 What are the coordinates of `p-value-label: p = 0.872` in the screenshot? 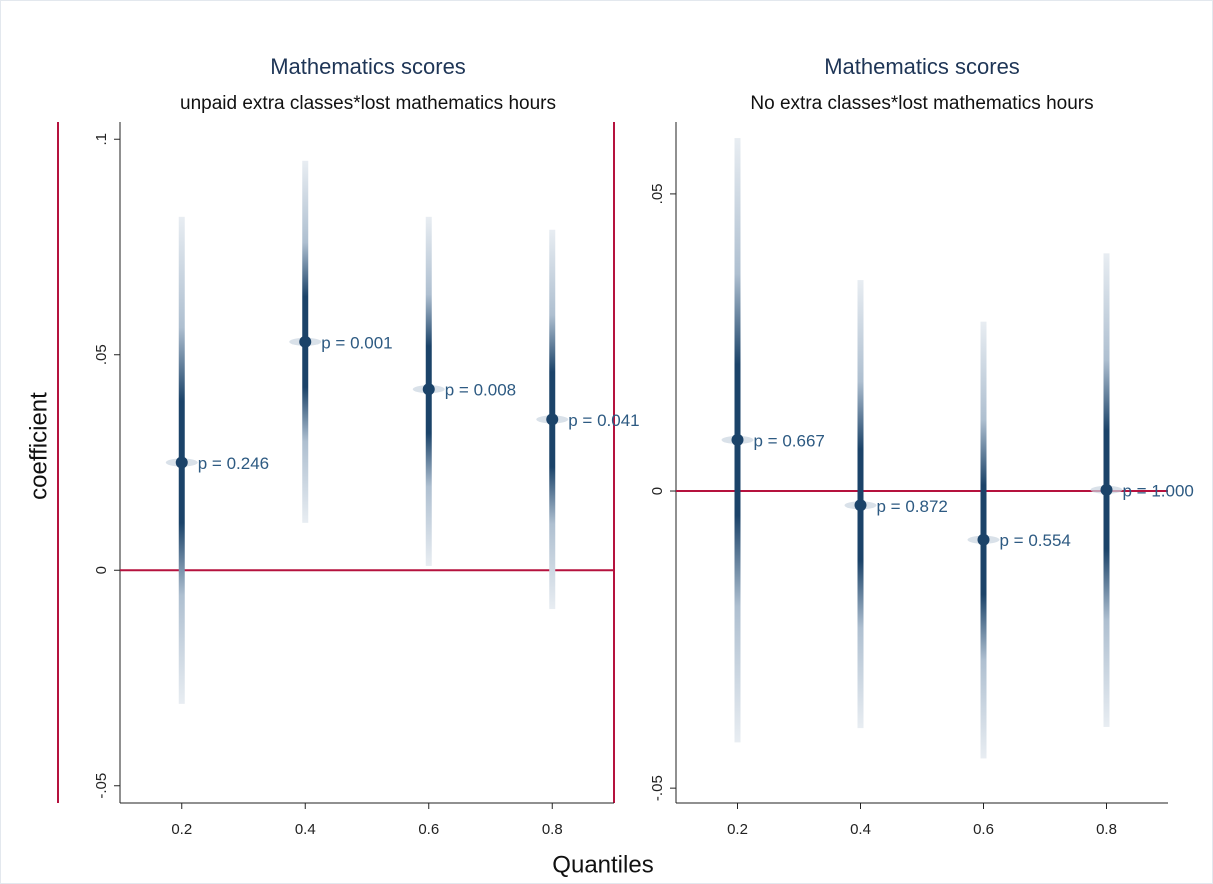 It's located at (912, 506).